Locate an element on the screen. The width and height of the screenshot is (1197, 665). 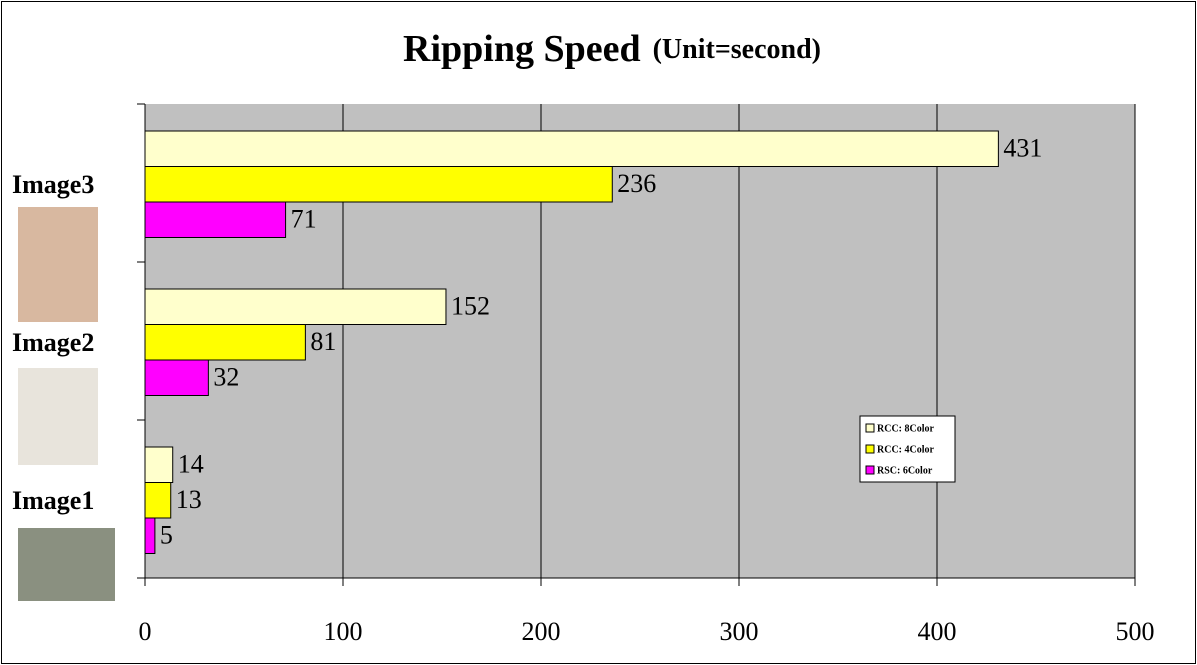
x-tick-label: 200 is located at coordinates (541, 631).